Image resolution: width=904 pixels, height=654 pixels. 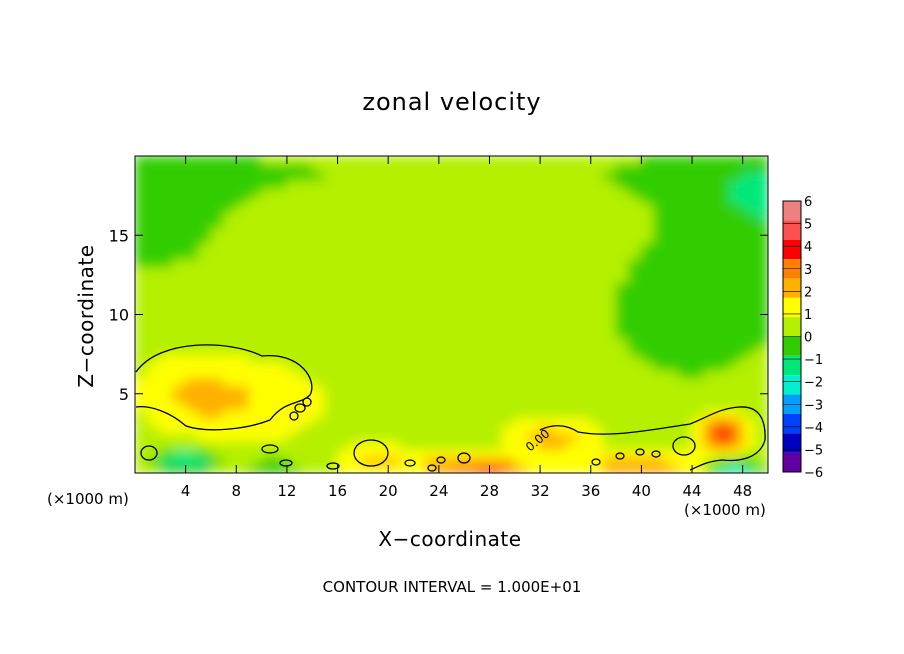 What do you see at coordinates (590, 491) in the screenshot?
I see `x-tick-label: 36` at bounding box center [590, 491].